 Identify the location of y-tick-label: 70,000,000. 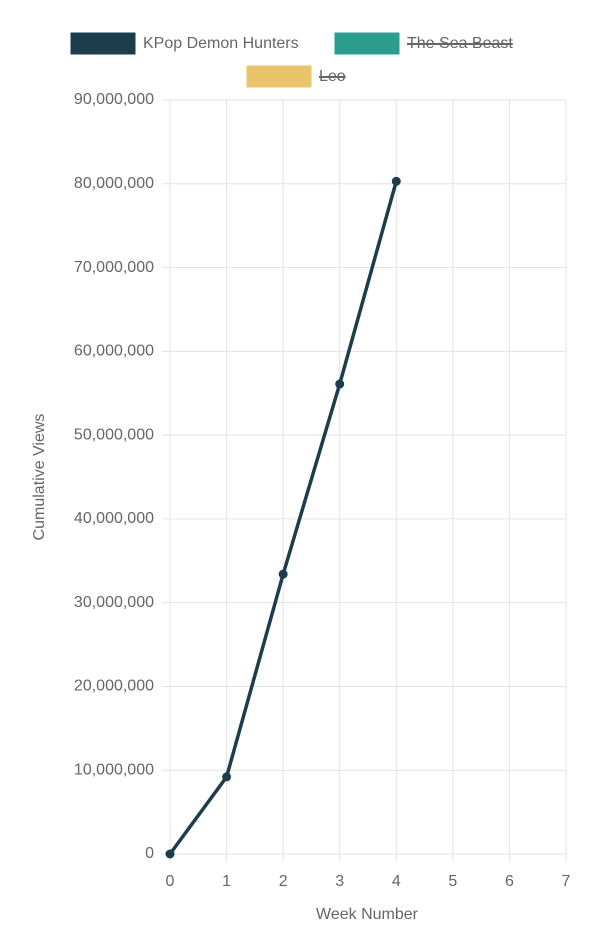
(114, 267).